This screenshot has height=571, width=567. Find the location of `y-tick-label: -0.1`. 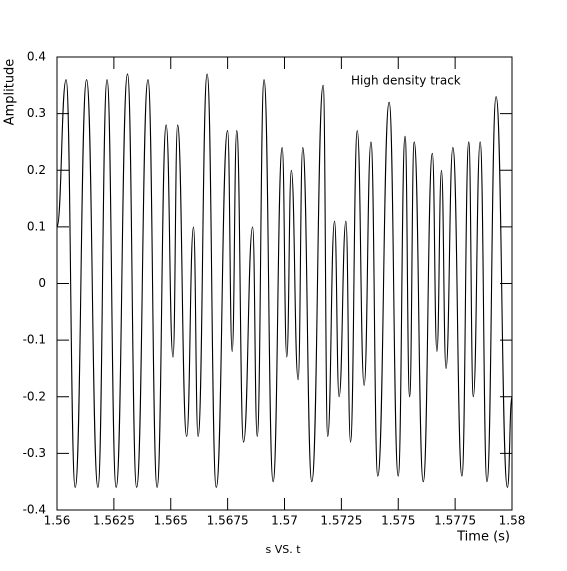

y-tick-label: -0.1 is located at coordinates (34, 340).